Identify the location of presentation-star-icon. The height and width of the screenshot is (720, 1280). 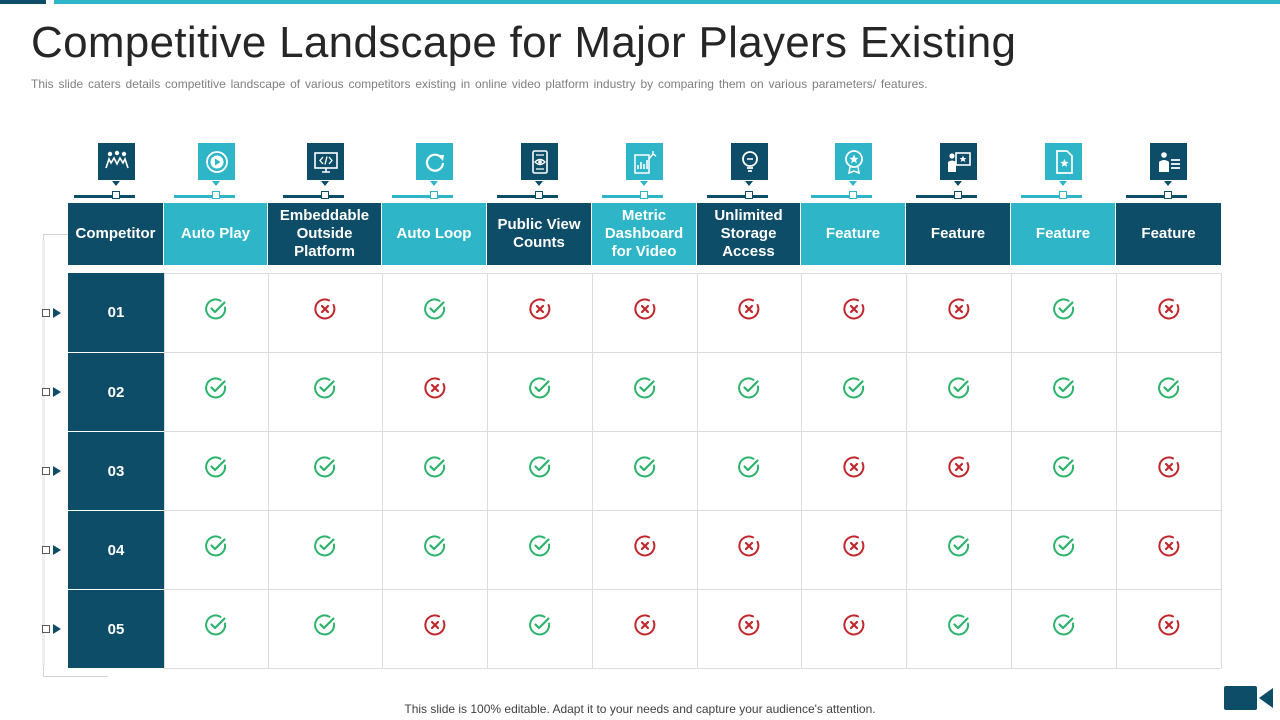
(958, 161).